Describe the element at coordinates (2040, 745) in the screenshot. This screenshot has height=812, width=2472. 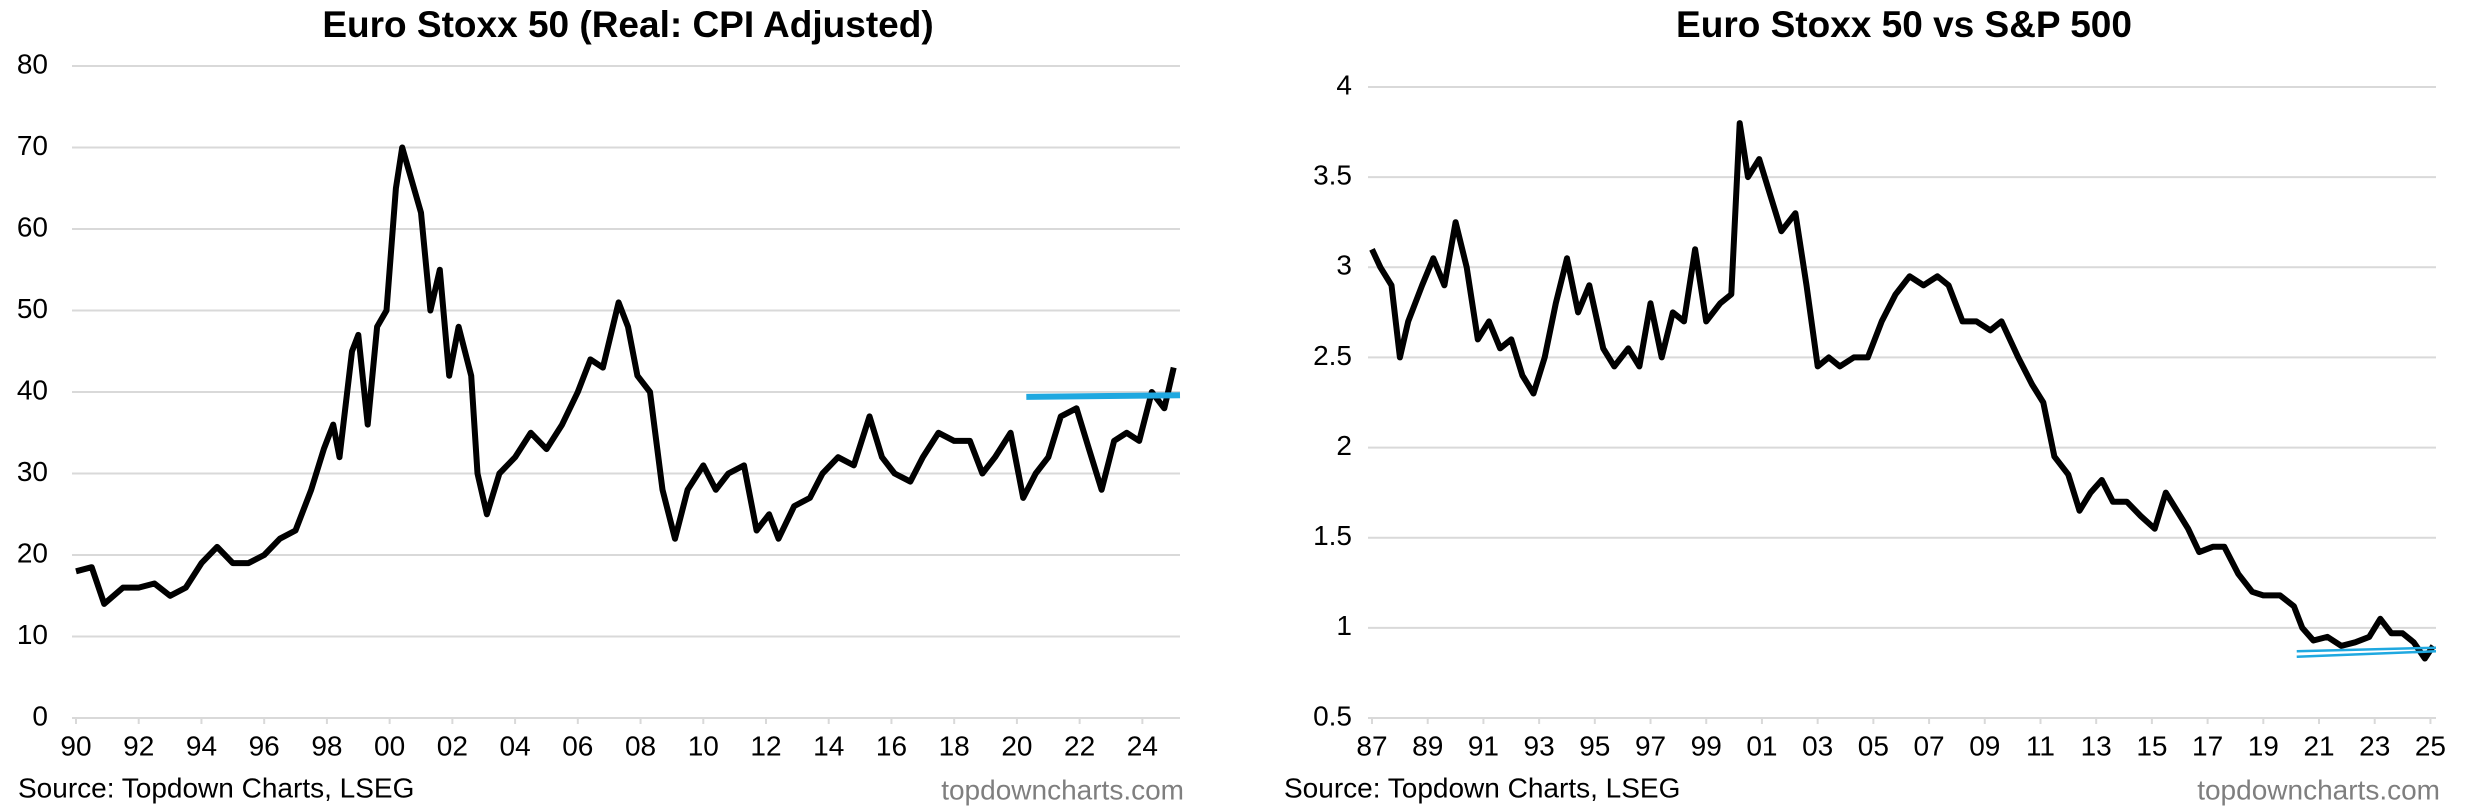
I see `x-tick-label: 11` at that location.